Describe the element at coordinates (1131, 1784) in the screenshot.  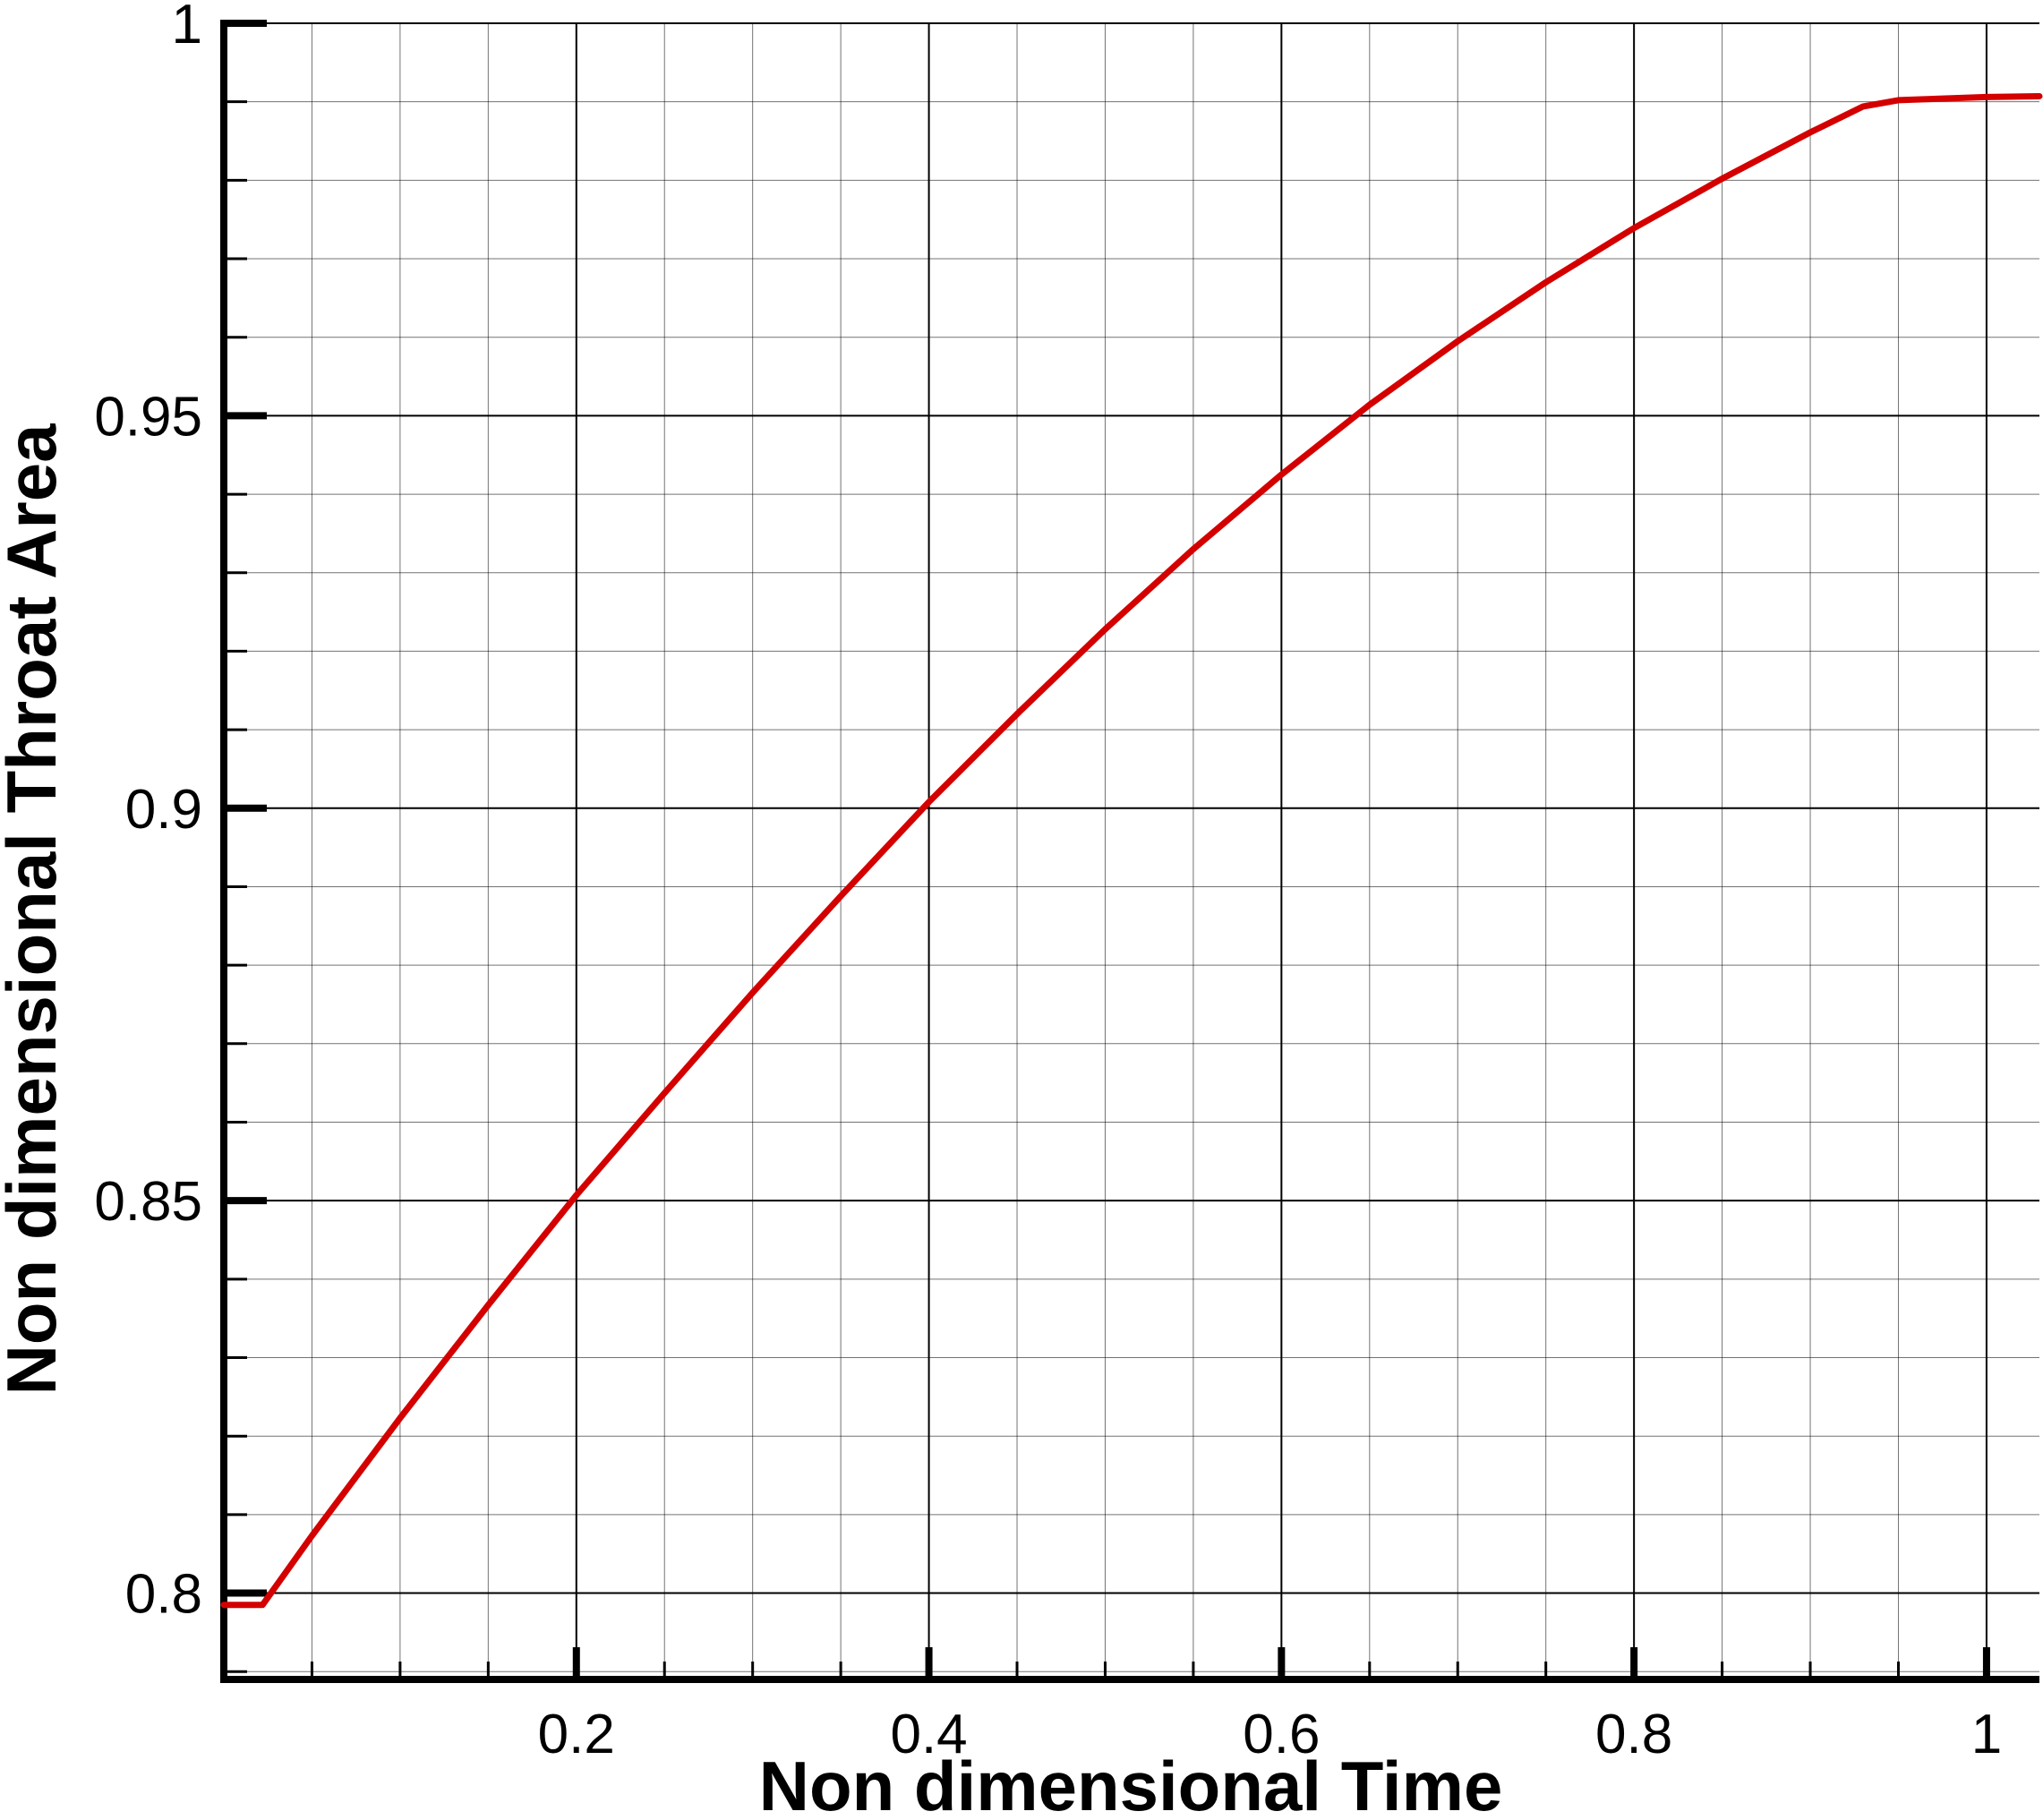
I see `x-axis-title: Non dimensional Time` at that location.